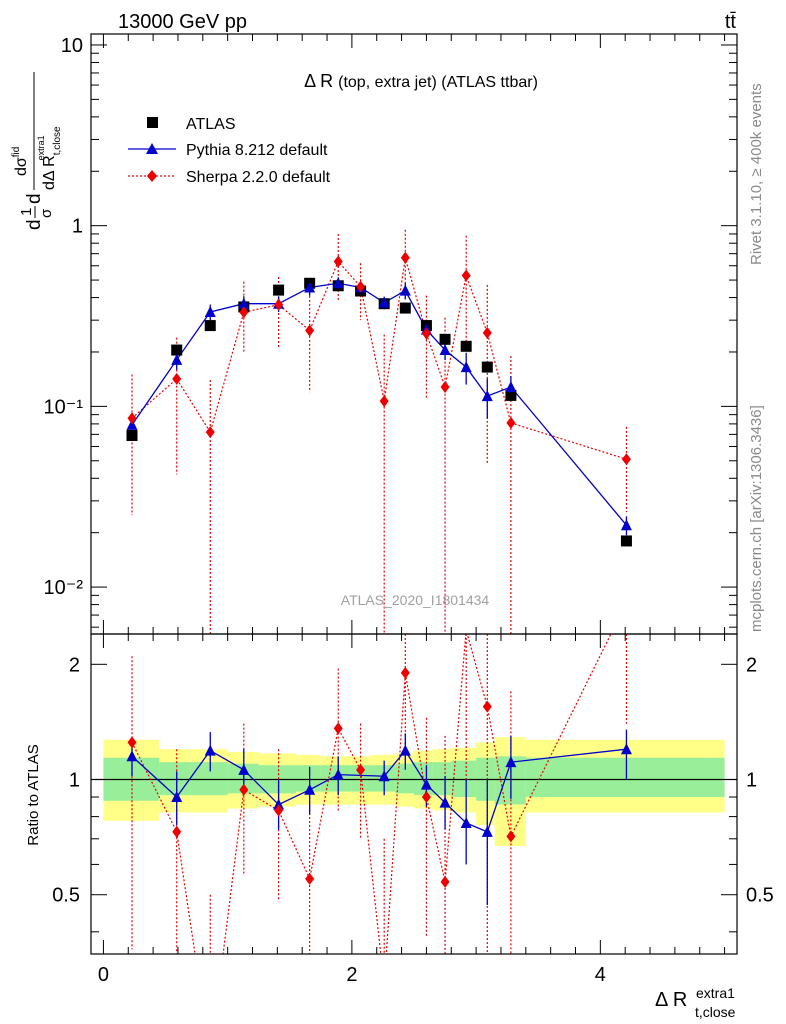 Image resolution: width=786 pixels, height=1024 pixels. What do you see at coordinates (715, 1012) in the screenshot?
I see `x-axis-label-sub: t,close` at bounding box center [715, 1012].